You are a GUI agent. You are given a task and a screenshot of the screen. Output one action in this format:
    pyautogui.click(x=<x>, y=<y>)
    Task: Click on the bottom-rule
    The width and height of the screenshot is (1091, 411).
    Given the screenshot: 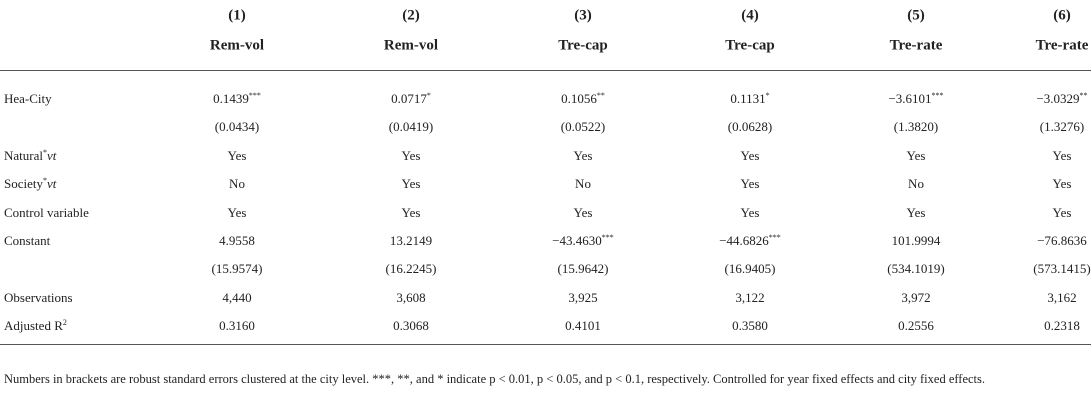 What is the action you would take?
    pyautogui.click(x=545, y=344)
    